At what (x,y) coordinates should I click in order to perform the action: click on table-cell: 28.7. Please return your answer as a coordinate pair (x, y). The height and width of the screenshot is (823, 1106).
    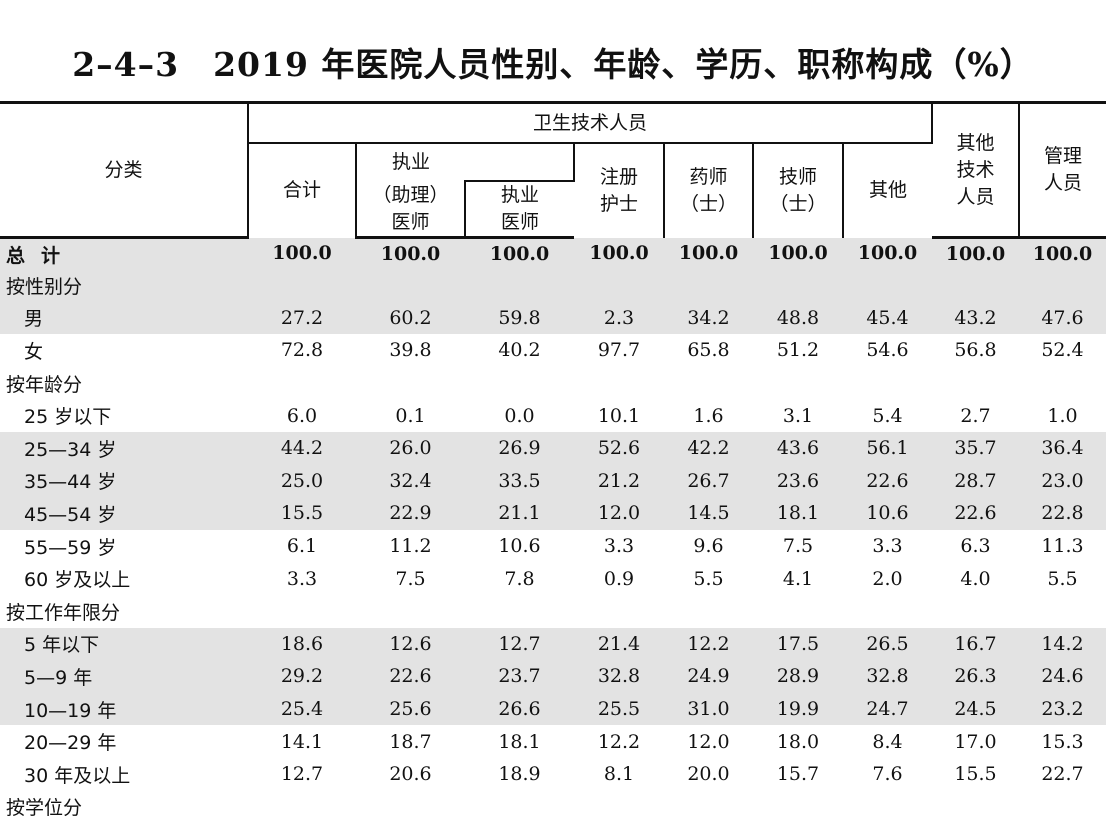
    Looking at the image, I should click on (975, 481).